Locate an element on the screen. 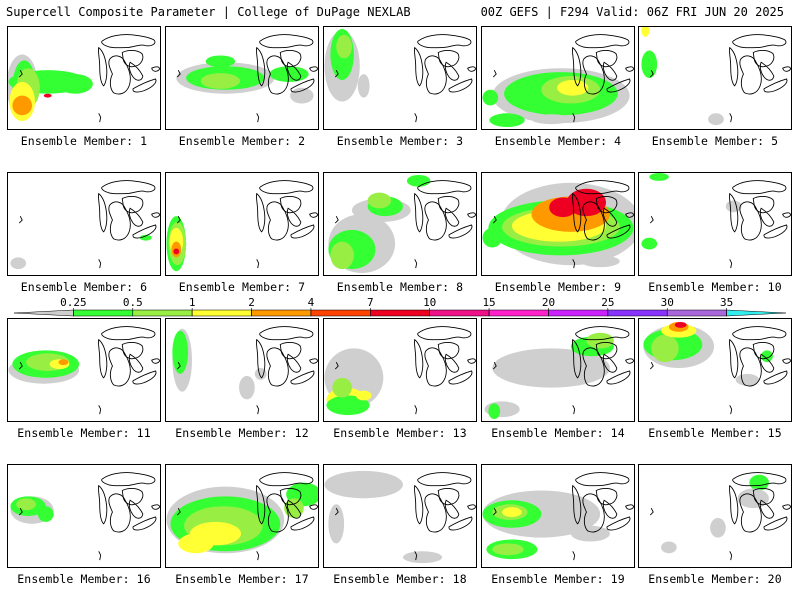 The height and width of the screenshot is (600, 800). member-label: Ensemble Member: 1 is located at coordinates (84, 141).